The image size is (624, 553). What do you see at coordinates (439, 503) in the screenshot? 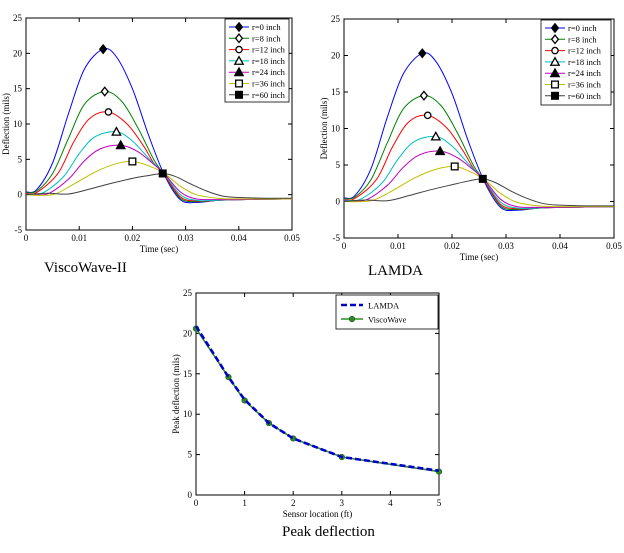
I see `x-tick-label: 5` at bounding box center [439, 503].